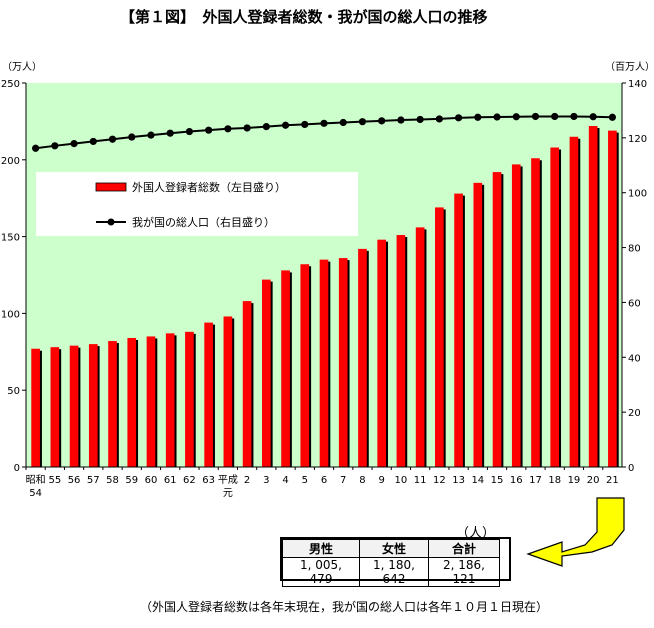 The width and height of the screenshot is (654, 628). Describe the element at coordinates (228, 480) in the screenshot. I see `x-tick-label: 平成` at that location.